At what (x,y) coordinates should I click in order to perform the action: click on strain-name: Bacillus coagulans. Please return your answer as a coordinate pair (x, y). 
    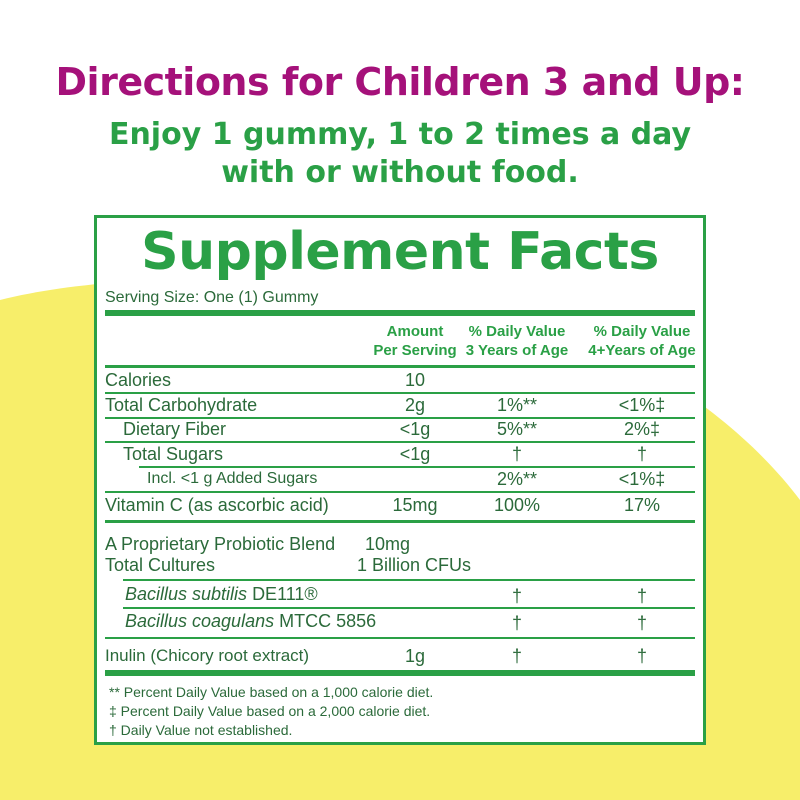
    Looking at the image, I should click on (200, 621).